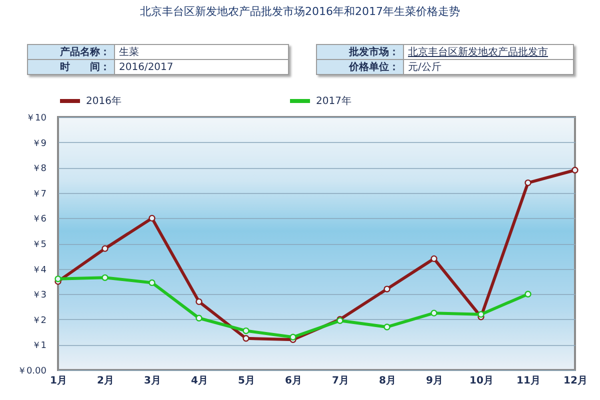 The height and width of the screenshot is (400, 600). What do you see at coordinates (39, 245) in the screenshot?
I see `y-tick-label: ￥5` at bounding box center [39, 245].